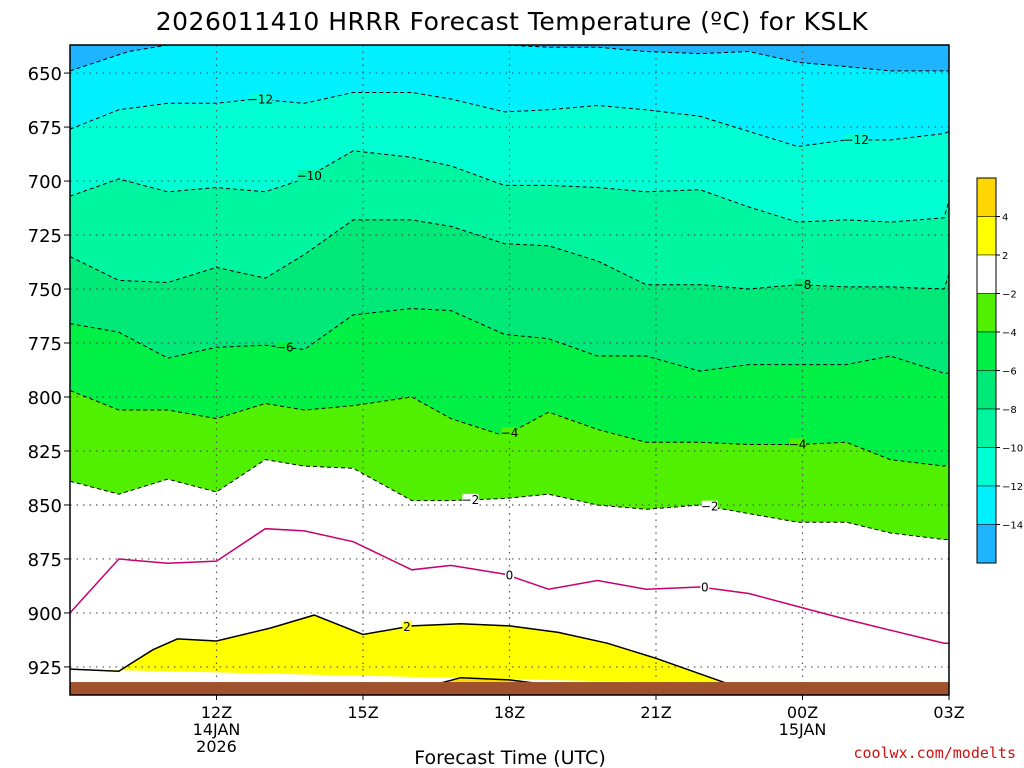 Image resolution: width=1024 pixels, height=768 pixels. Describe the element at coordinates (1009, 295) in the screenshot. I see `colorbar-label: −2` at that location.